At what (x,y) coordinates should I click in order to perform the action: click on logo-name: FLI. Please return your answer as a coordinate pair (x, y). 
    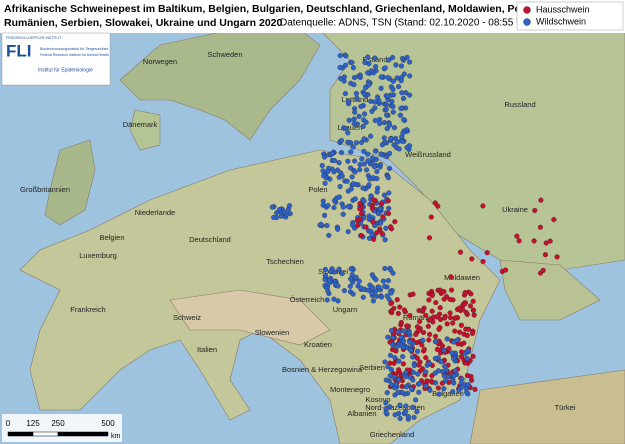
    Looking at the image, I should click on (19, 50).